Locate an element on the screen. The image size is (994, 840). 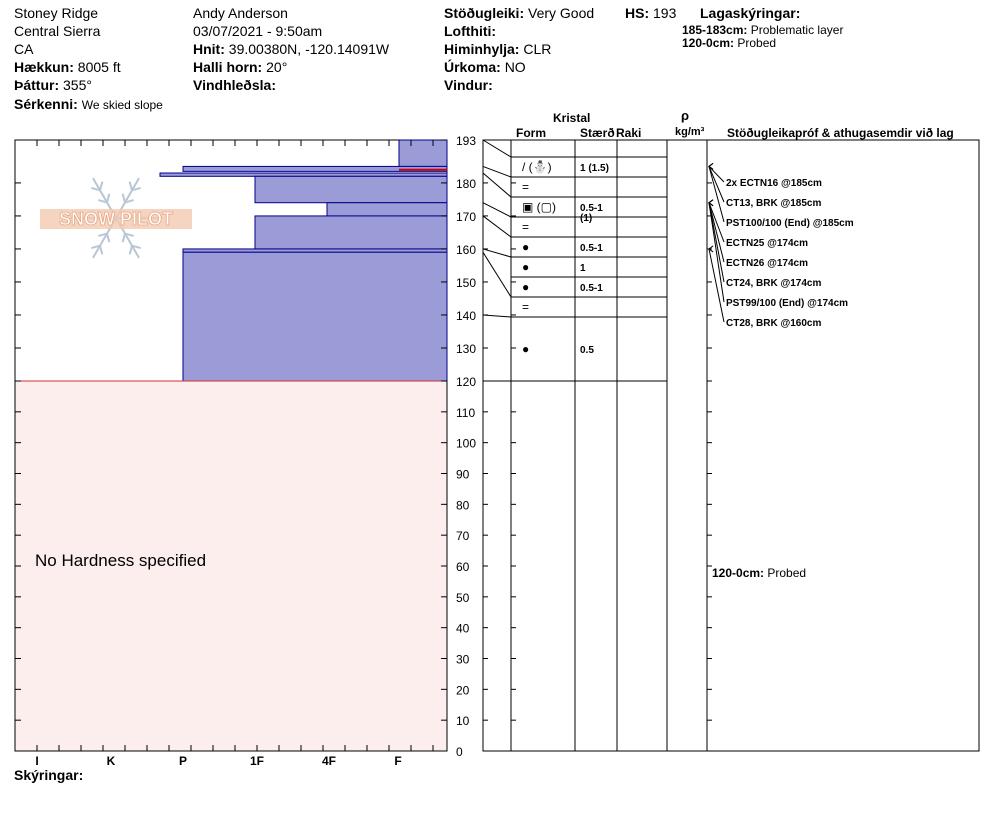
legend-item: 185-183cm: Problematic layer is located at coordinates (763, 30).